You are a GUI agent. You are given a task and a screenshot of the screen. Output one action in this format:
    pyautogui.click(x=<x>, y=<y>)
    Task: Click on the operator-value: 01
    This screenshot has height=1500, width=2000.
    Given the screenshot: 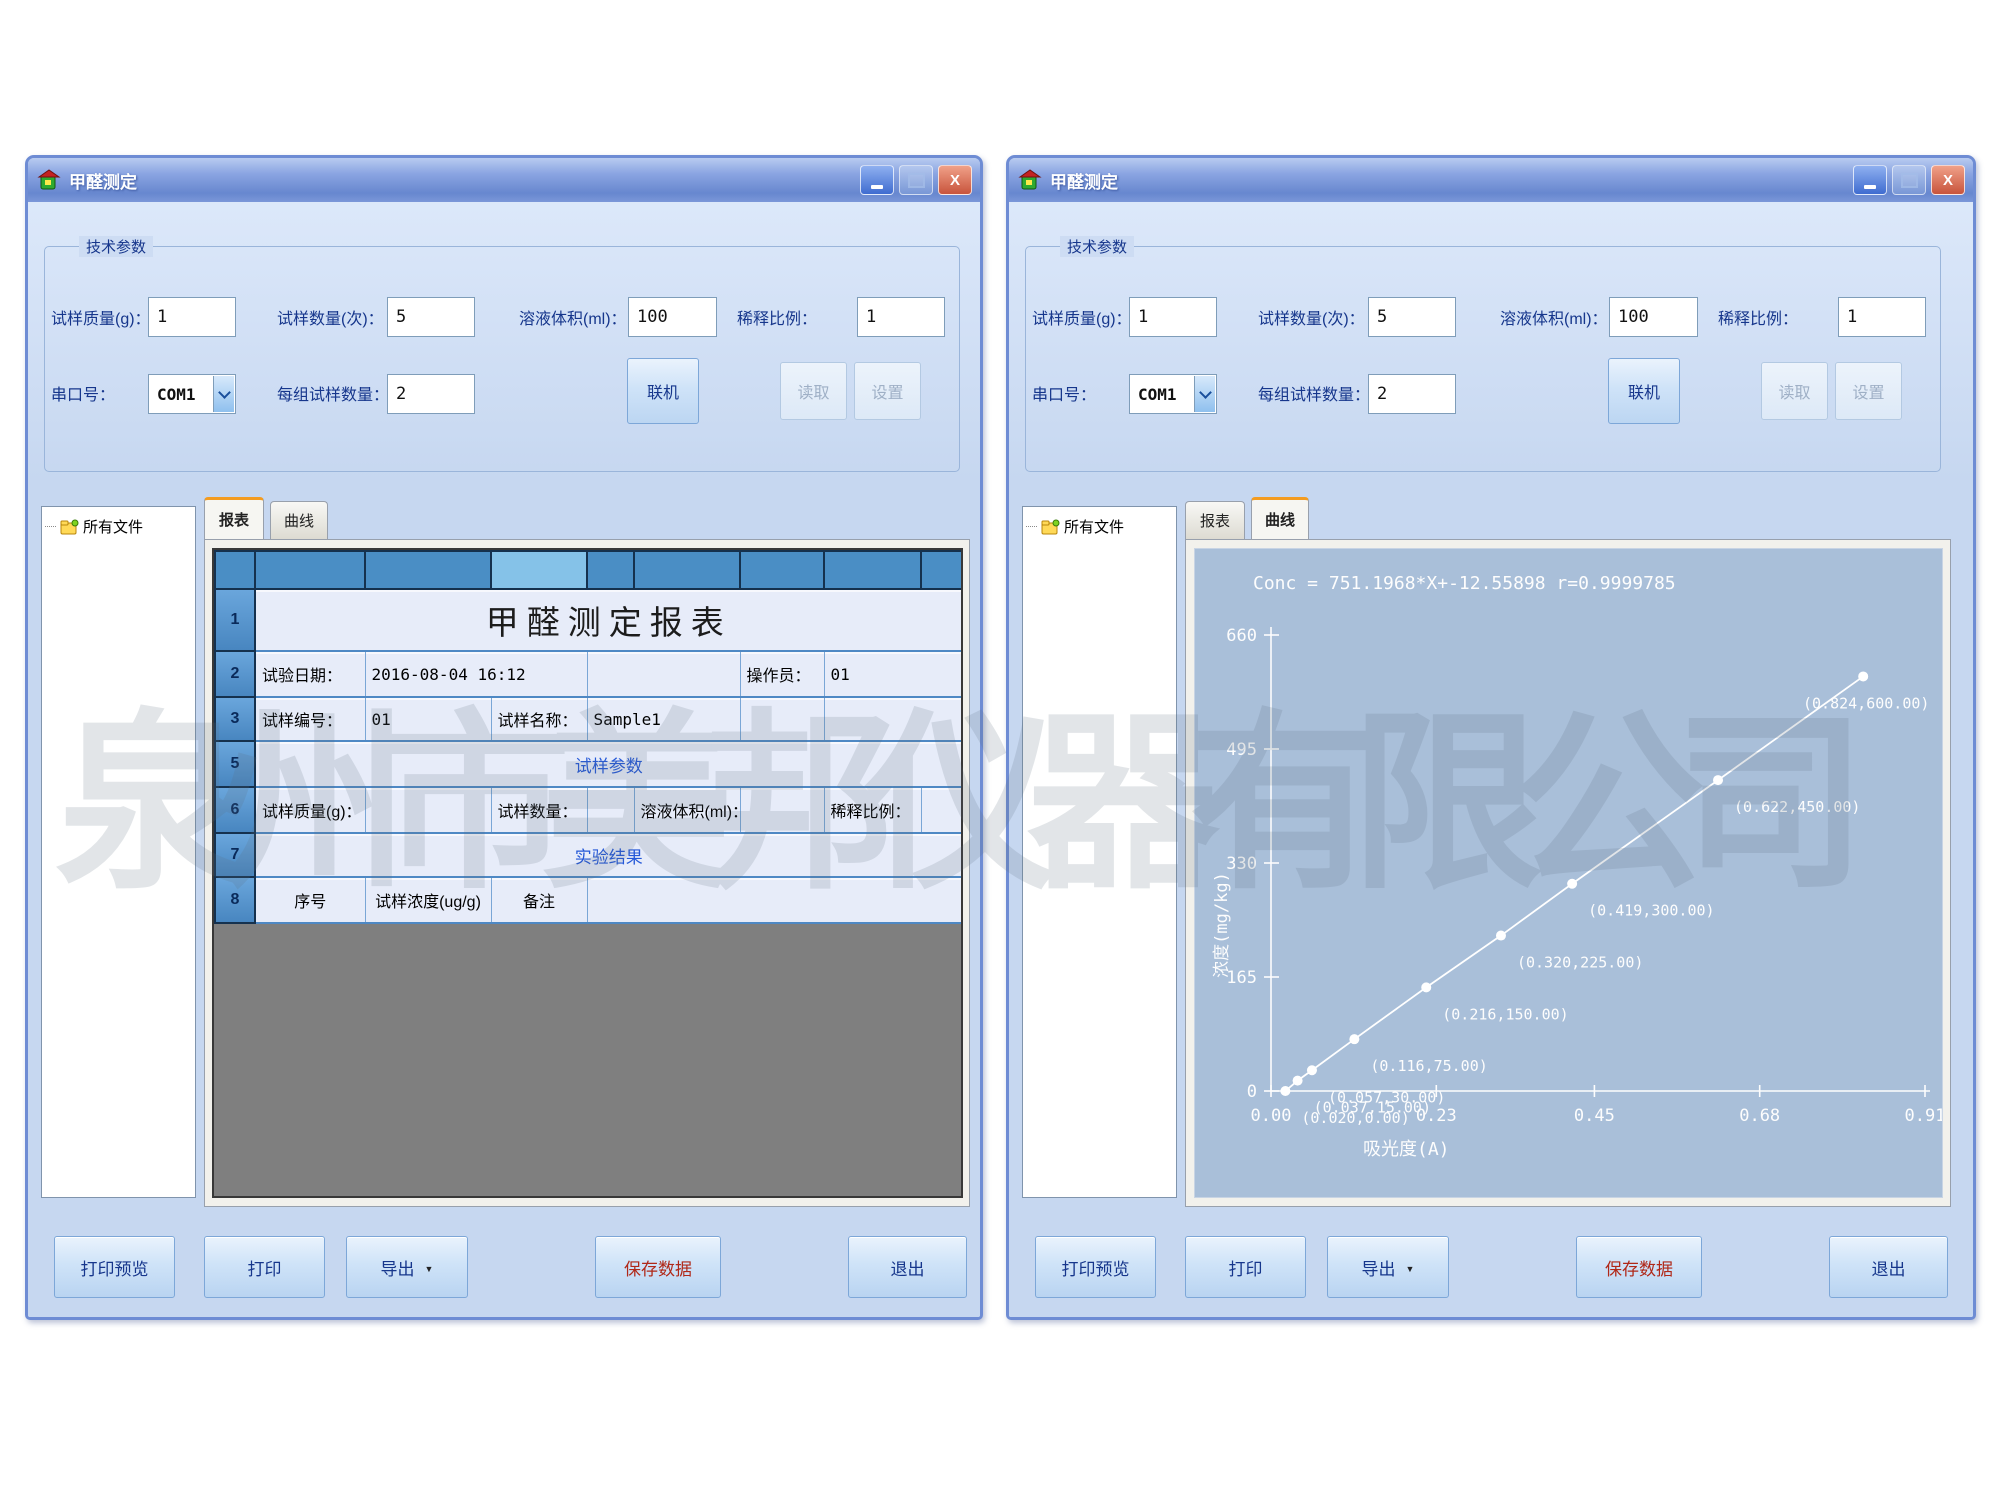 What is the action you would take?
    pyautogui.click(x=892, y=674)
    